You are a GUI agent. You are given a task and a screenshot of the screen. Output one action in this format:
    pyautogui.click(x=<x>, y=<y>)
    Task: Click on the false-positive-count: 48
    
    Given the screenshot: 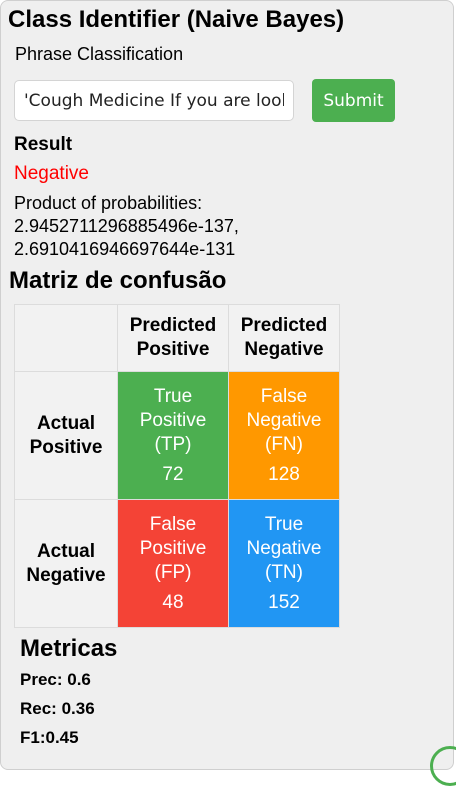 What is the action you would take?
    pyautogui.click(x=173, y=602)
    